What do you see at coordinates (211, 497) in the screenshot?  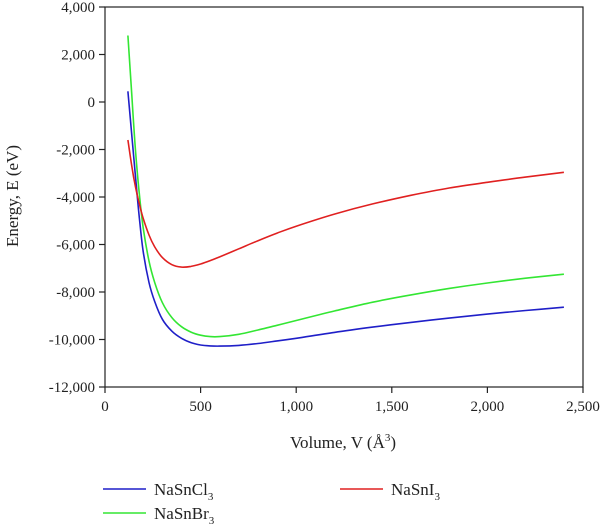 I see `legend-label-nasncl3-subscript: 3` at bounding box center [211, 497].